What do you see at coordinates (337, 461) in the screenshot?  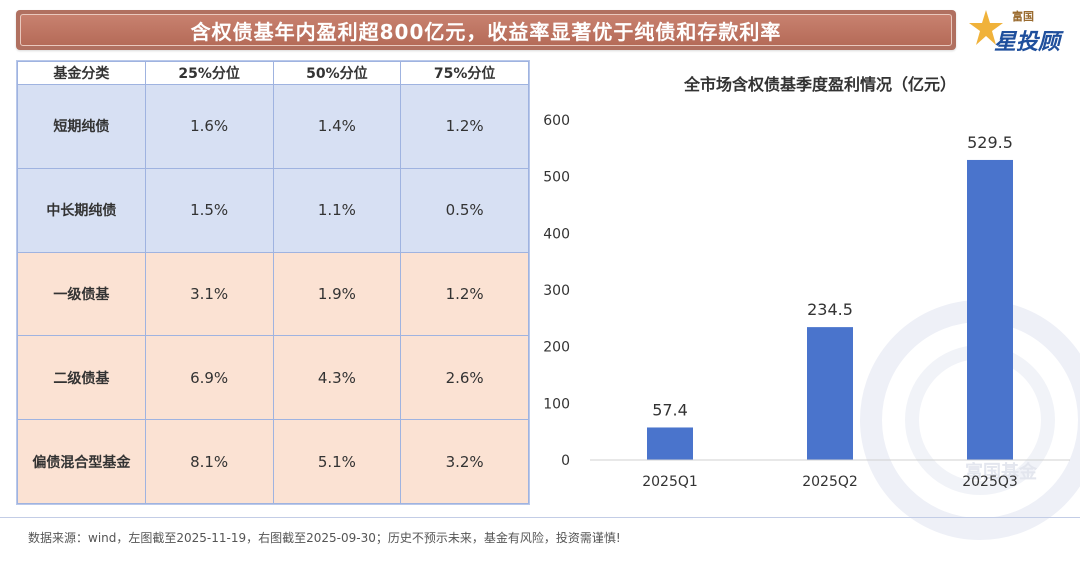 I see `row-p50: 5.1%` at bounding box center [337, 461].